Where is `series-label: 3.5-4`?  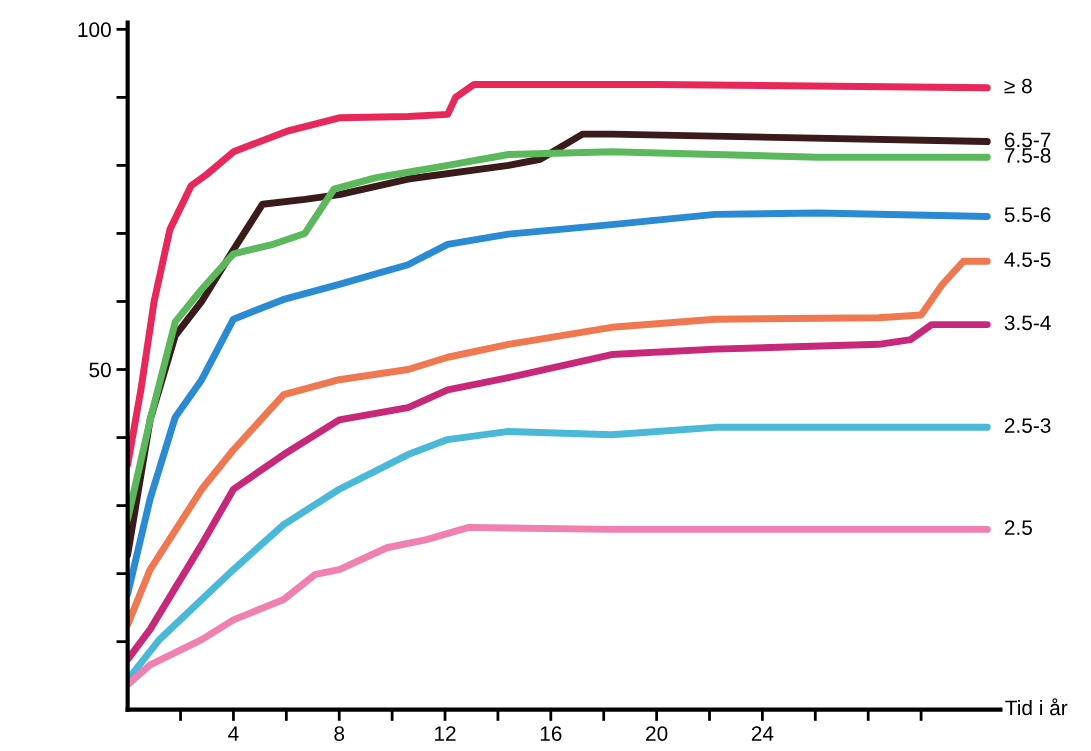 series-label: 3.5-4 is located at coordinates (1027, 323).